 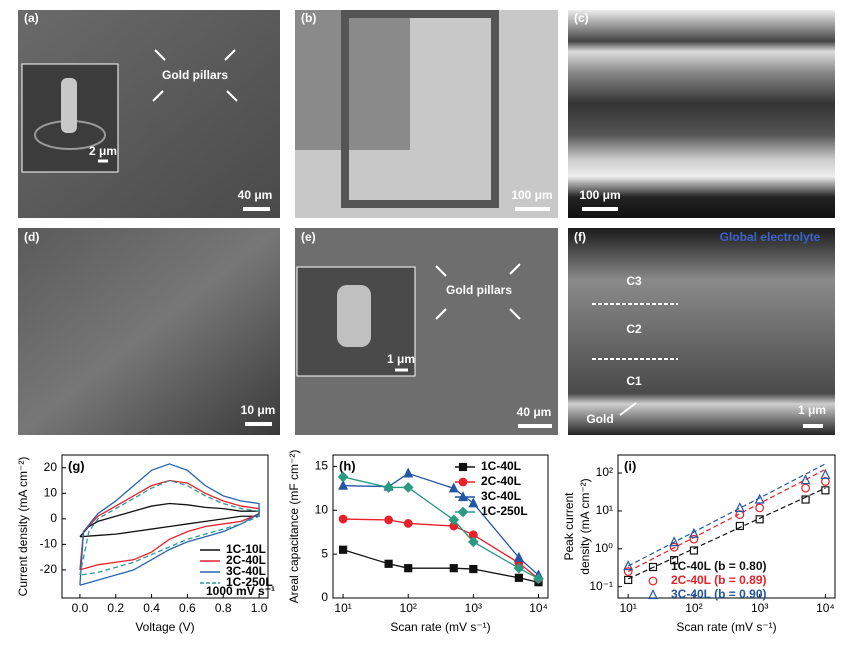 What do you see at coordinates (628, 409) in the screenshot?
I see `arrow` at bounding box center [628, 409].